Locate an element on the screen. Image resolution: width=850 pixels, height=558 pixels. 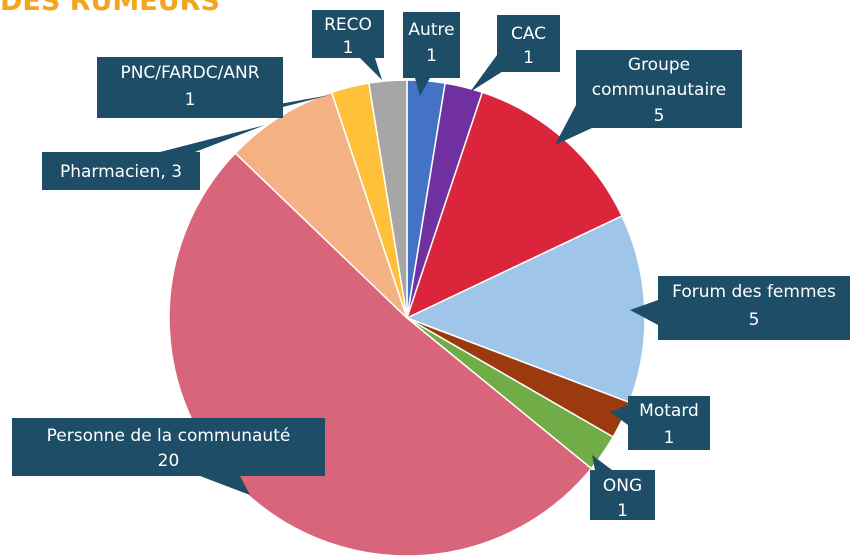
data-label-value: 20 is located at coordinates (169, 461).